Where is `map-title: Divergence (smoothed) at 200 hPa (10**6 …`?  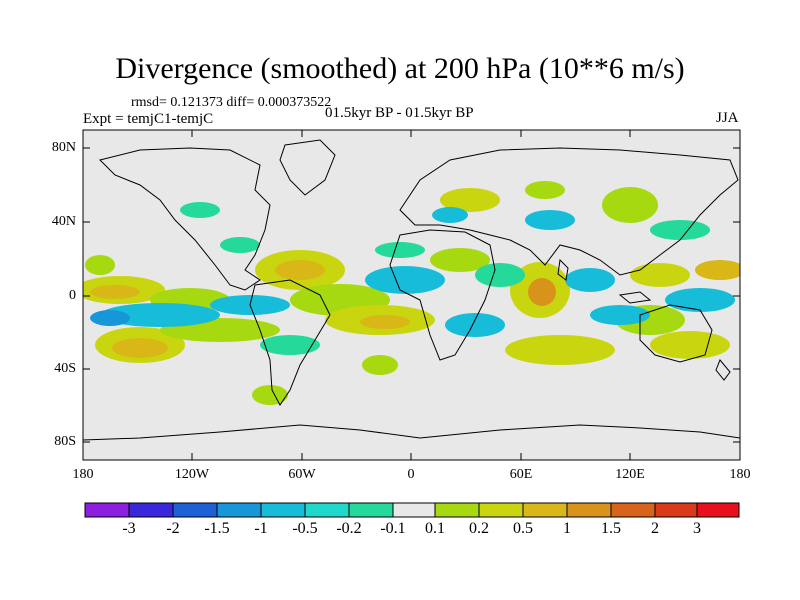 map-title: Divergence (smoothed) at 200 hPa (10**6 … is located at coordinates (400, 68).